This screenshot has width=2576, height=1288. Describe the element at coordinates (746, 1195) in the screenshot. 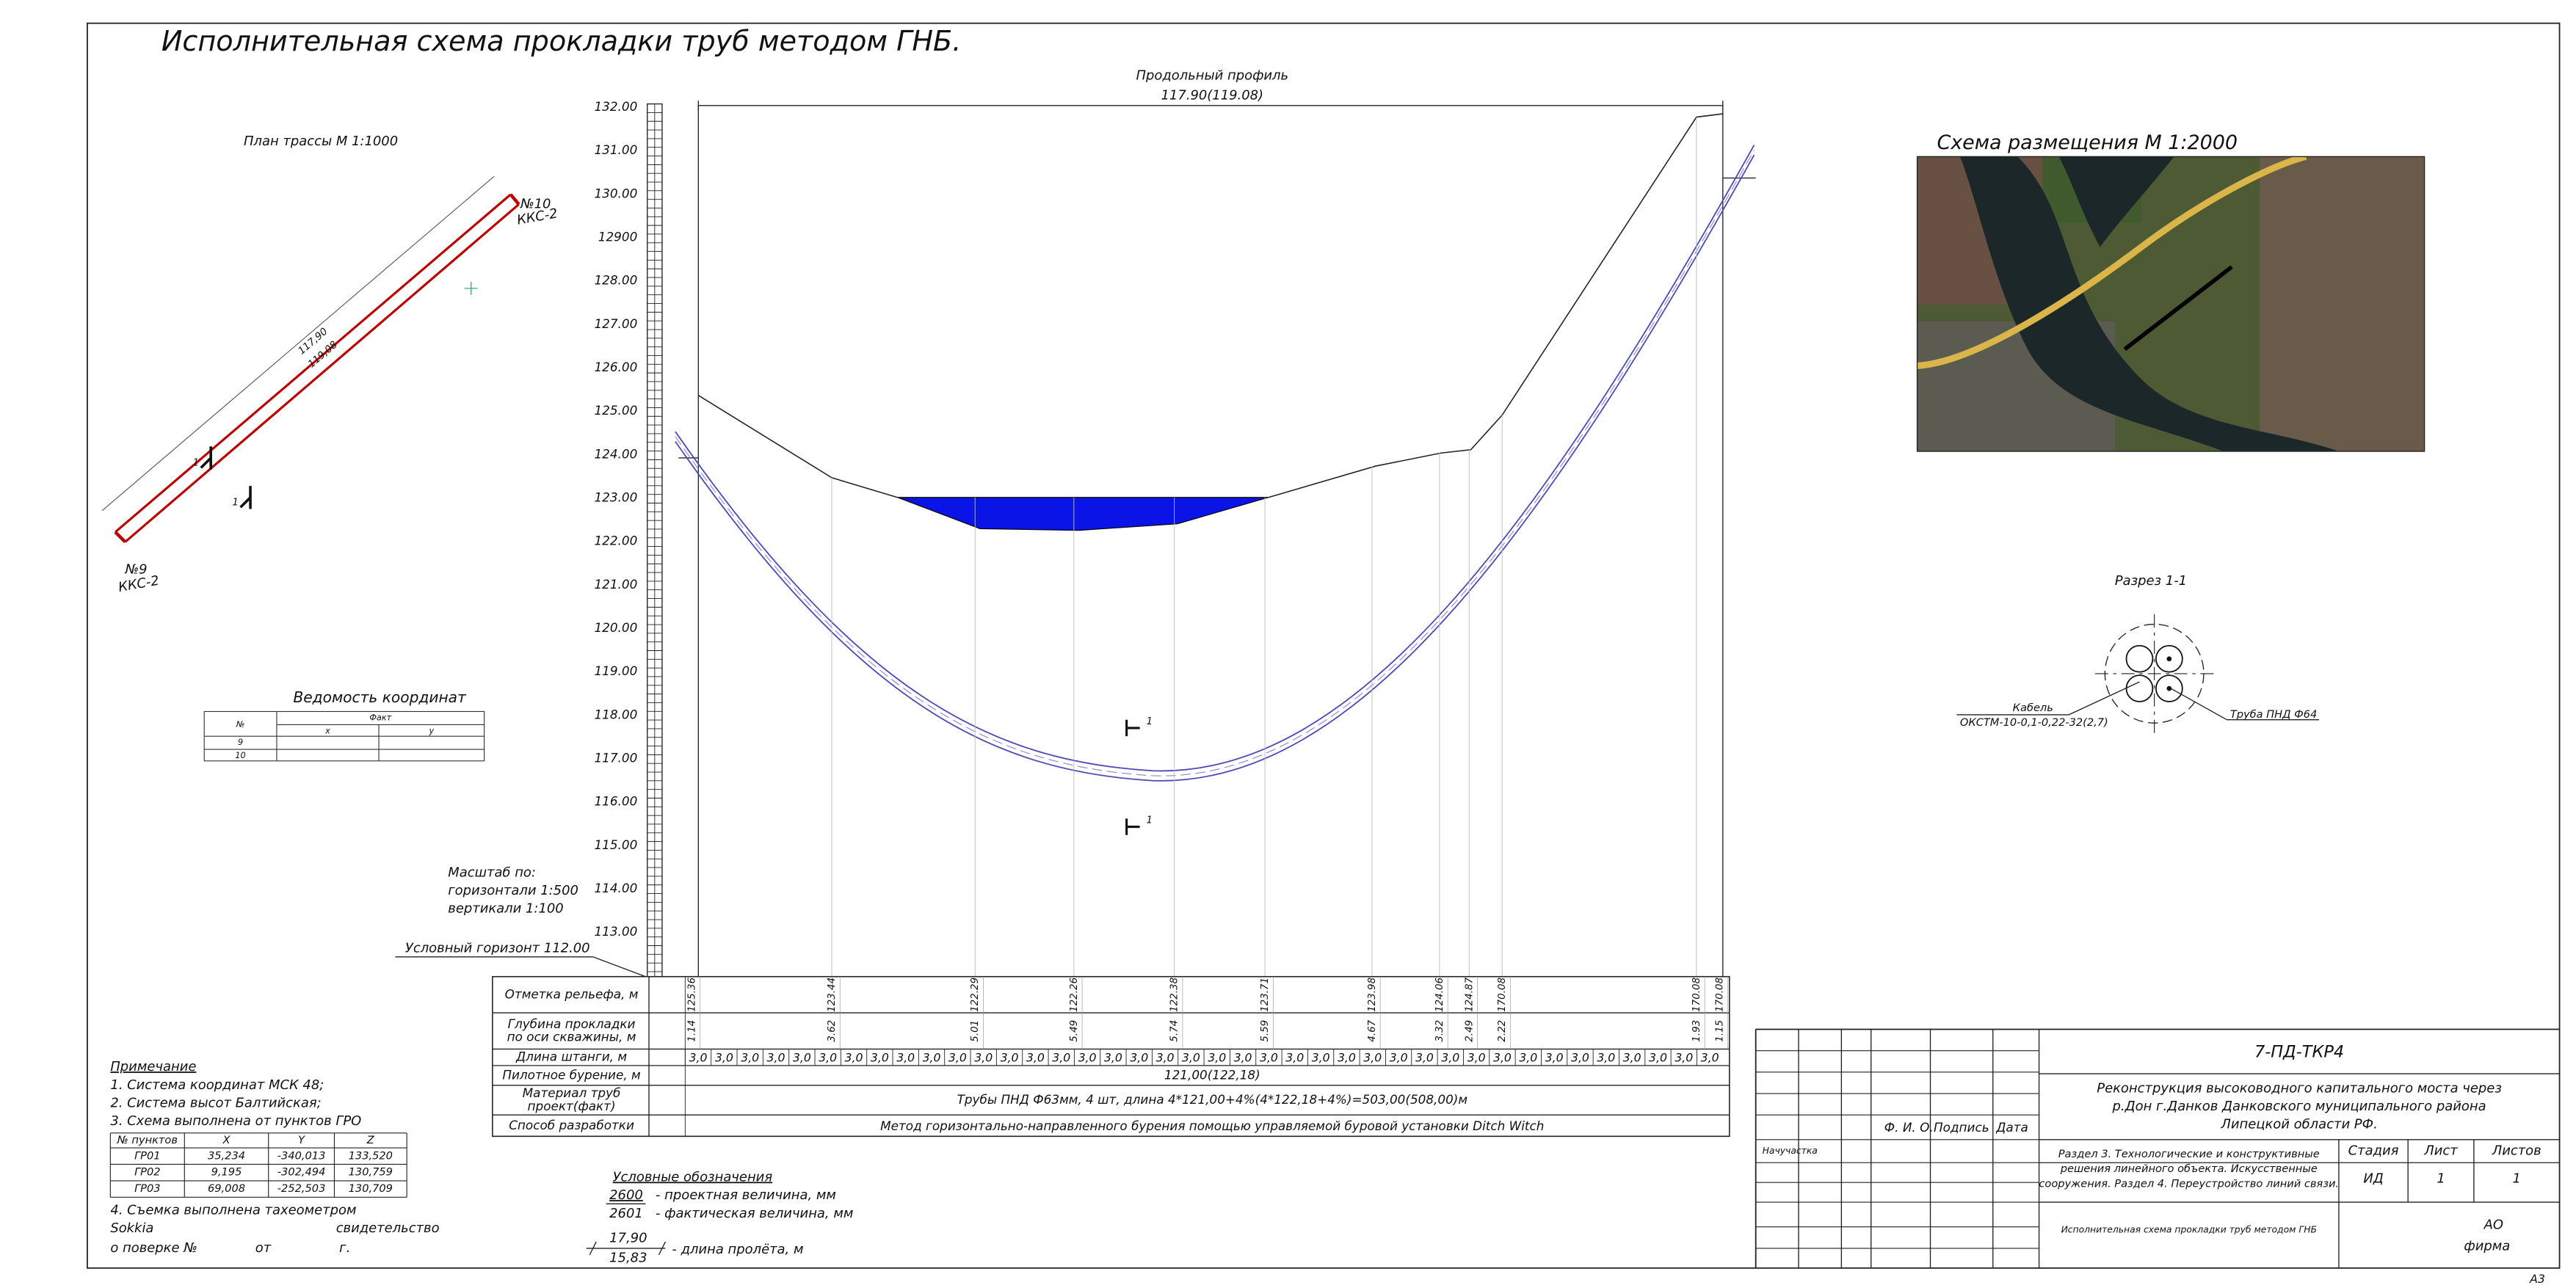

I see `label: - проектная величина, мм` at that location.